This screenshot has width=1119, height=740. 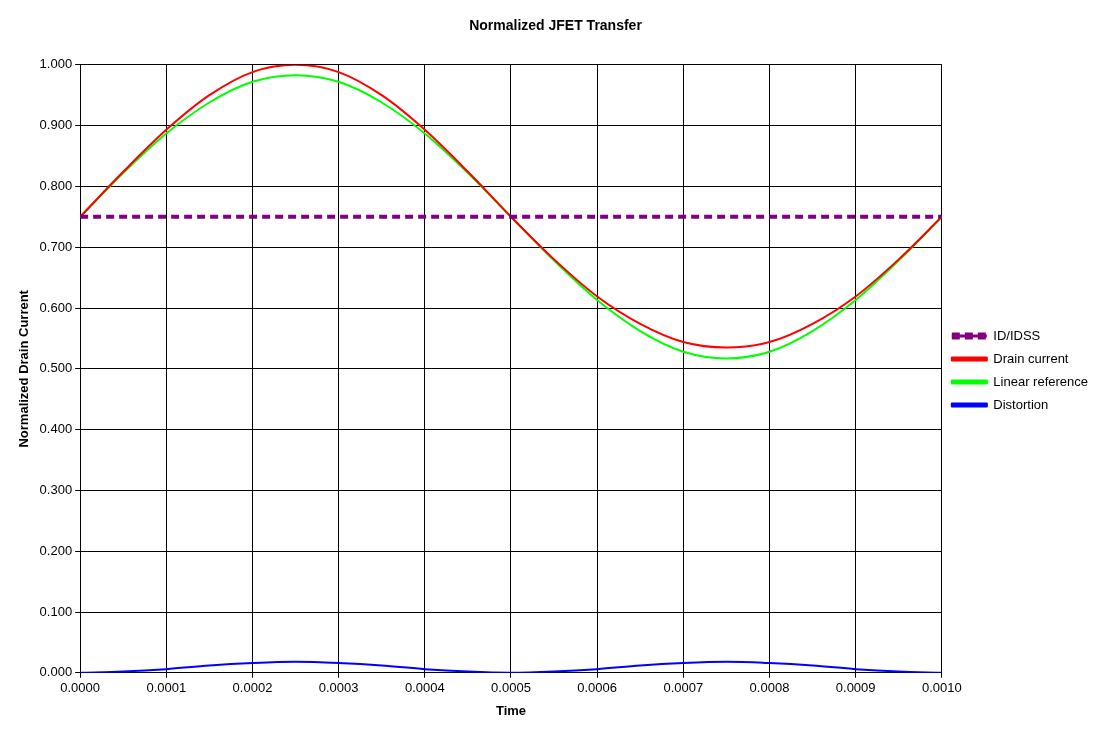 I want to click on legend-label: Drain current, so click(x=1031, y=358).